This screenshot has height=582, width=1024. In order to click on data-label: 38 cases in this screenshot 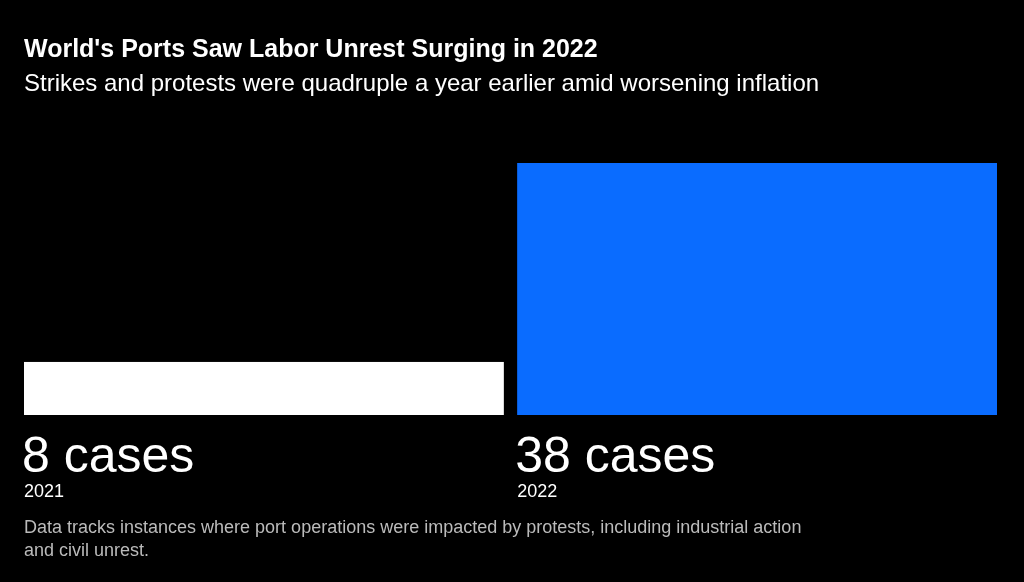, I will do `click(615, 455)`.